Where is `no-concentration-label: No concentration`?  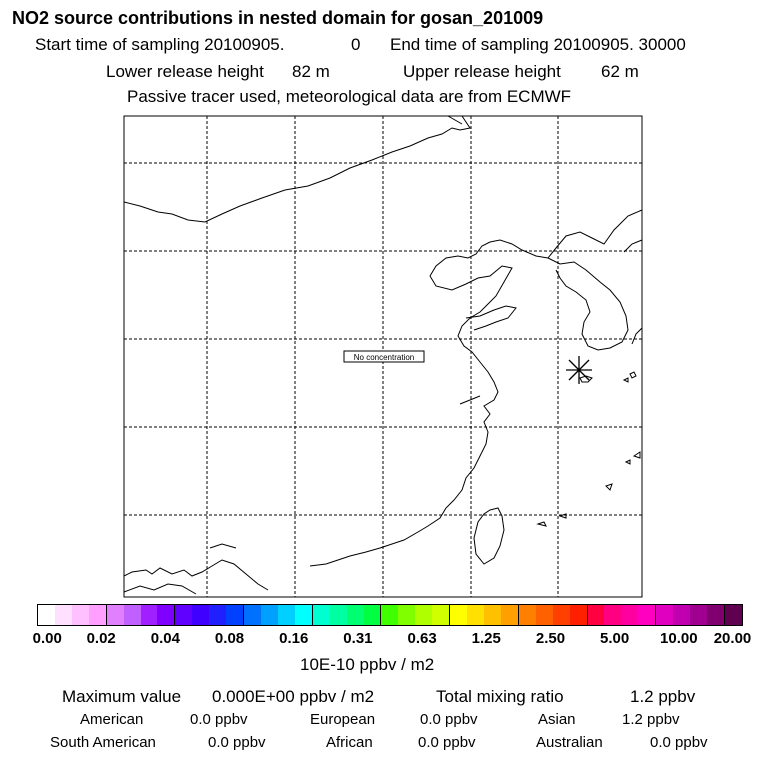 no-concentration-label: No concentration is located at coordinates (384, 356).